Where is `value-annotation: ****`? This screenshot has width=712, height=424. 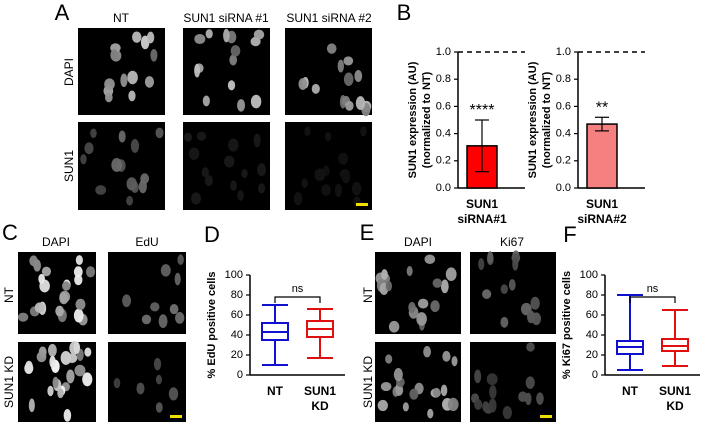
value-annotation: **** is located at coordinates (482, 110).